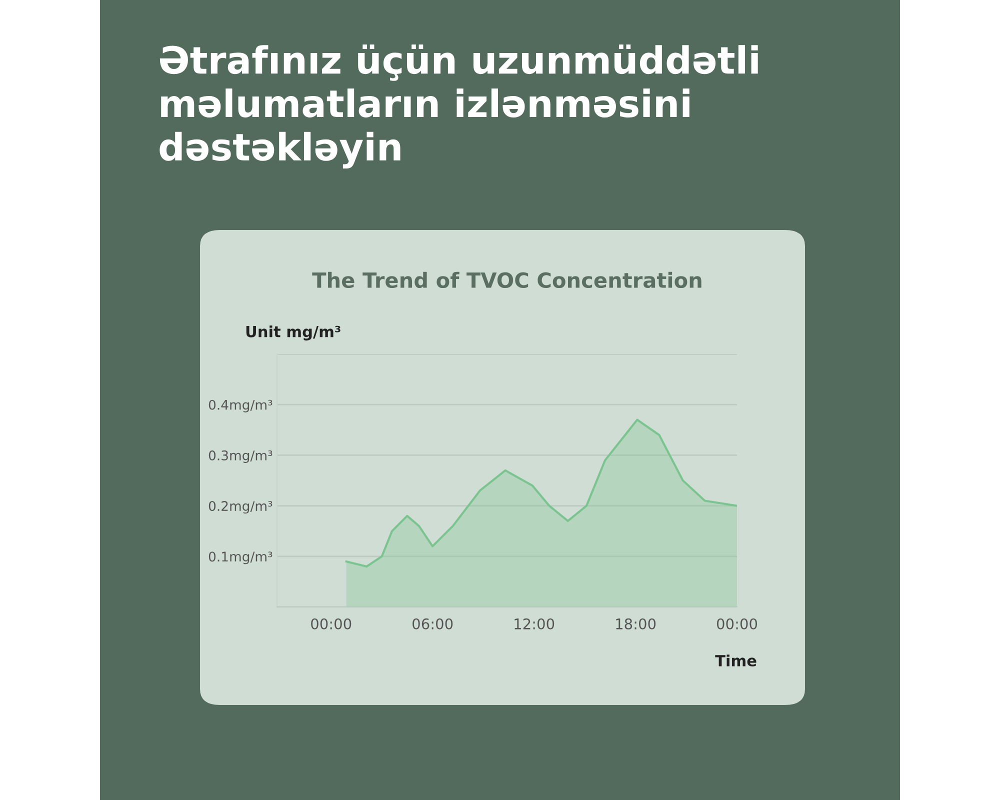 The height and width of the screenshot is (800, 1000). I want to click on chart-subtitle: The Trend of TVOC Concentration, so click(507, 280).